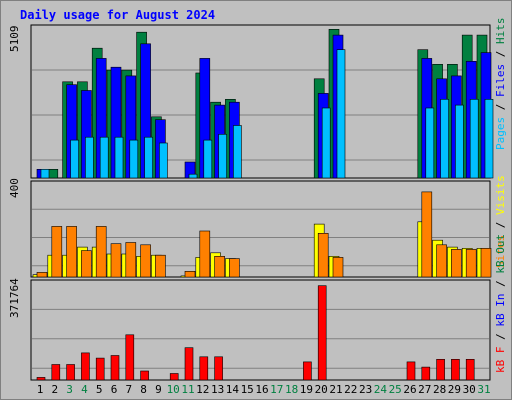 The width and height of the screenshot is (512, 400). I want to click on x-tick-day-25: 25, so click(395, 389).